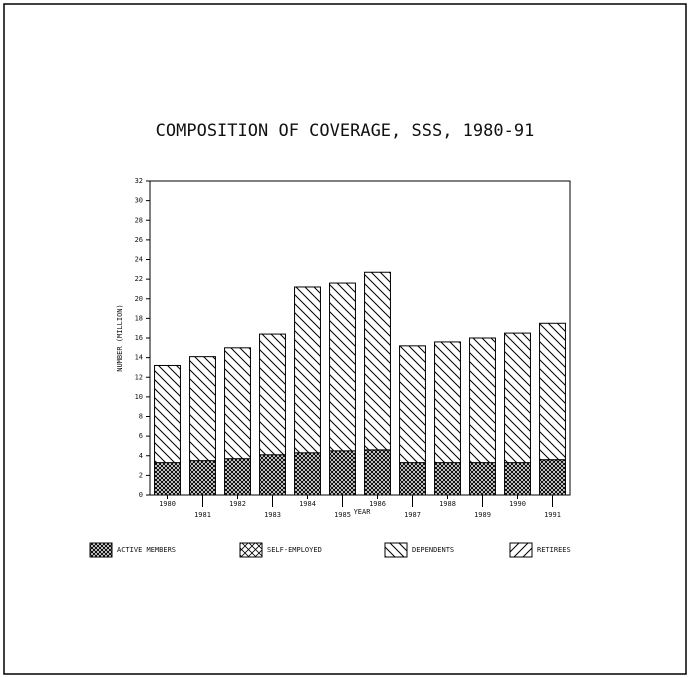  What do you see at coordinates (139, 377) in the screenshot?
I see `y-tick-label: 12` at bounding box center [139, 377].